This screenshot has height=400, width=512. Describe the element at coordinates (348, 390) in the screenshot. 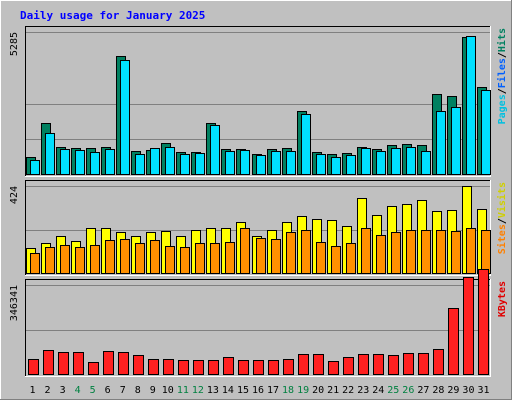

I see `x-tick-label-day-22: 22` at that location.